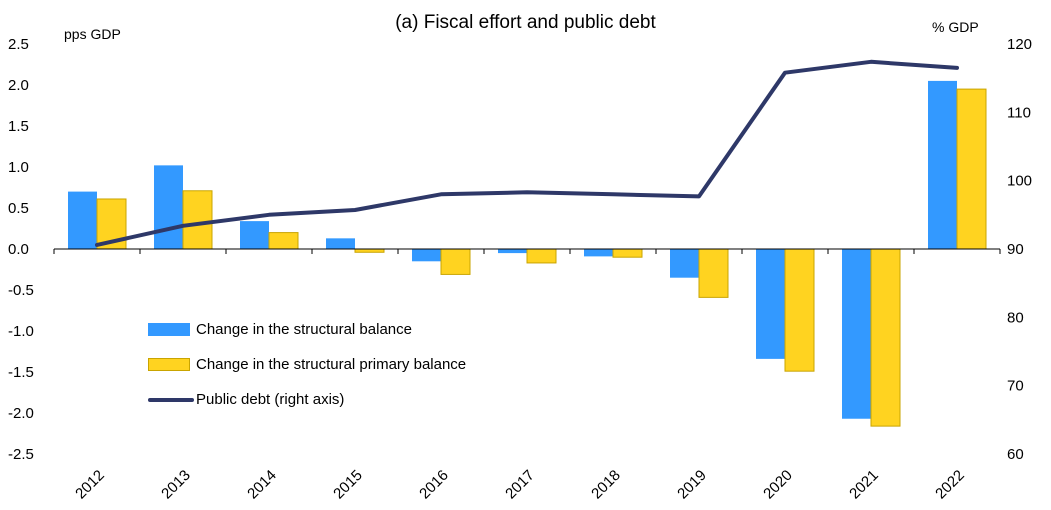 The height and width of the screenshot is (510, 1051). Describe the element at coordinates (864, 485) in the screenshot. I see `x-tick-label: 2021` at that location.